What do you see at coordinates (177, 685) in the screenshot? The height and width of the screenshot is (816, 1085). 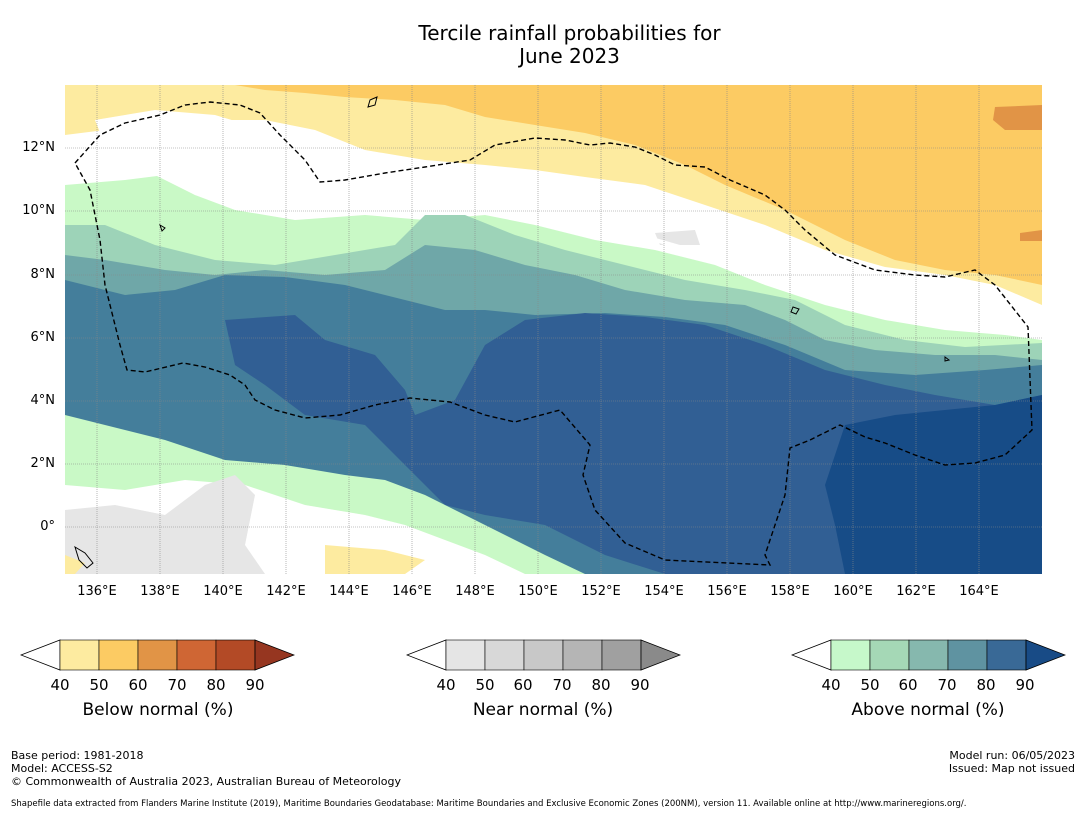 I see `below-tick-70: 70` at bounding box center [177, 685].